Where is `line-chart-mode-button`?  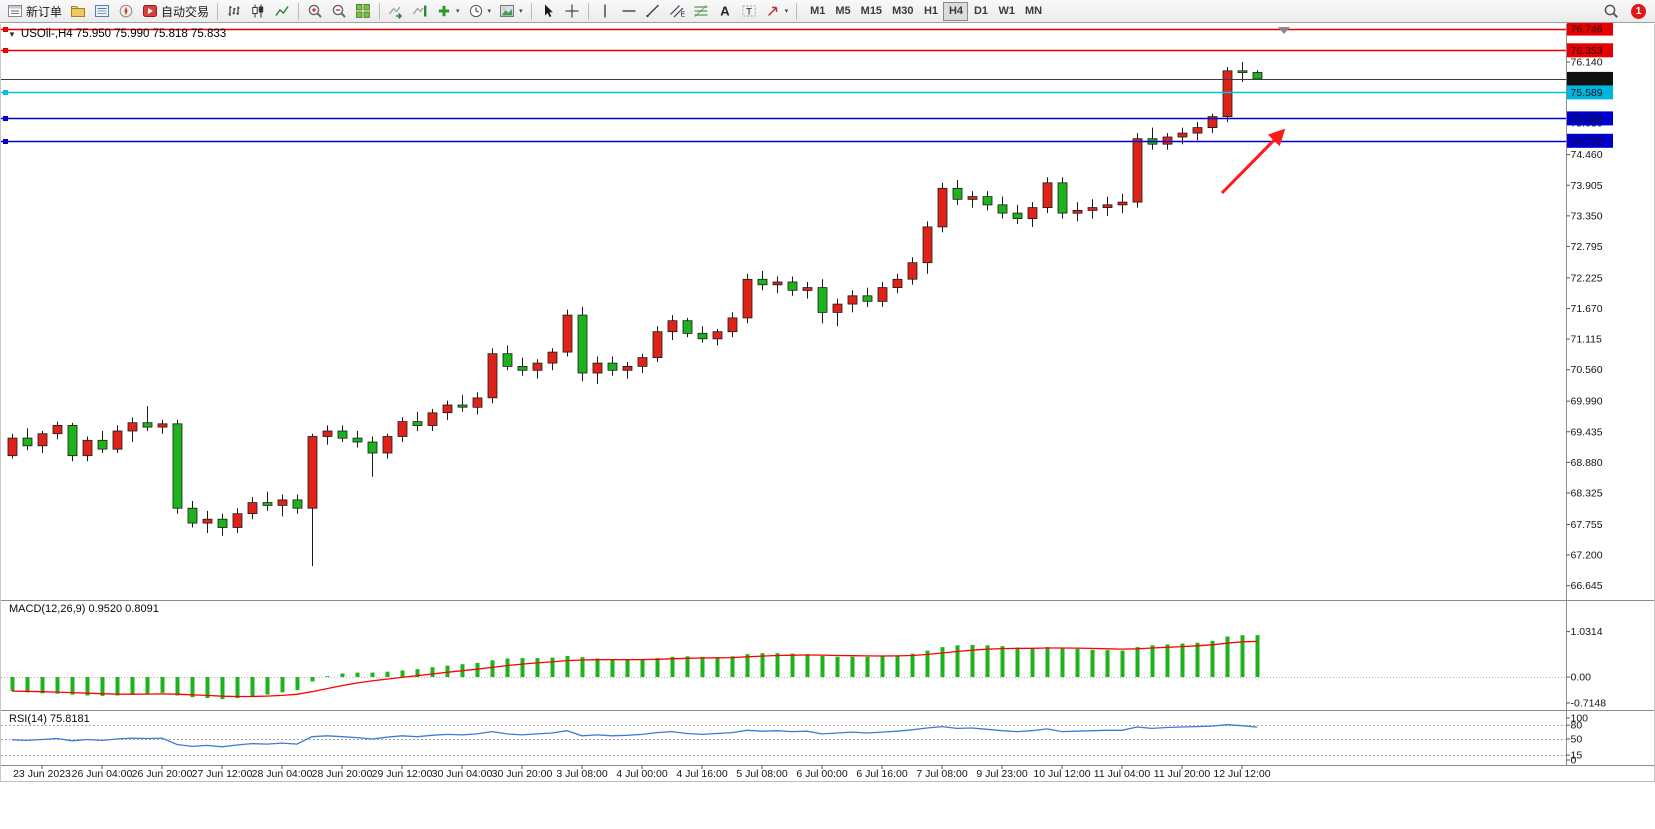 line-chart-mode-button is located at coordinates (282, 11).